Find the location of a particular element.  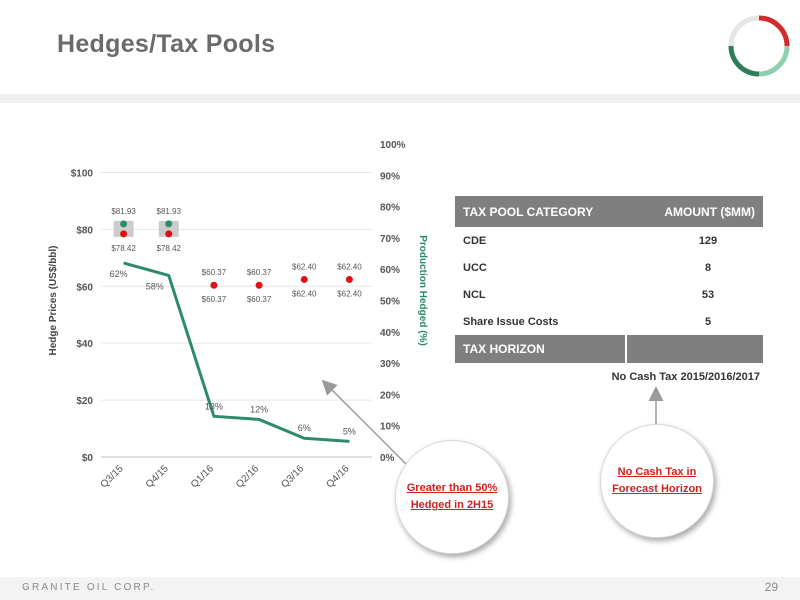

y-axis-title: Hedge Prices (US$/bbl) is located at coordinates (53, 300).